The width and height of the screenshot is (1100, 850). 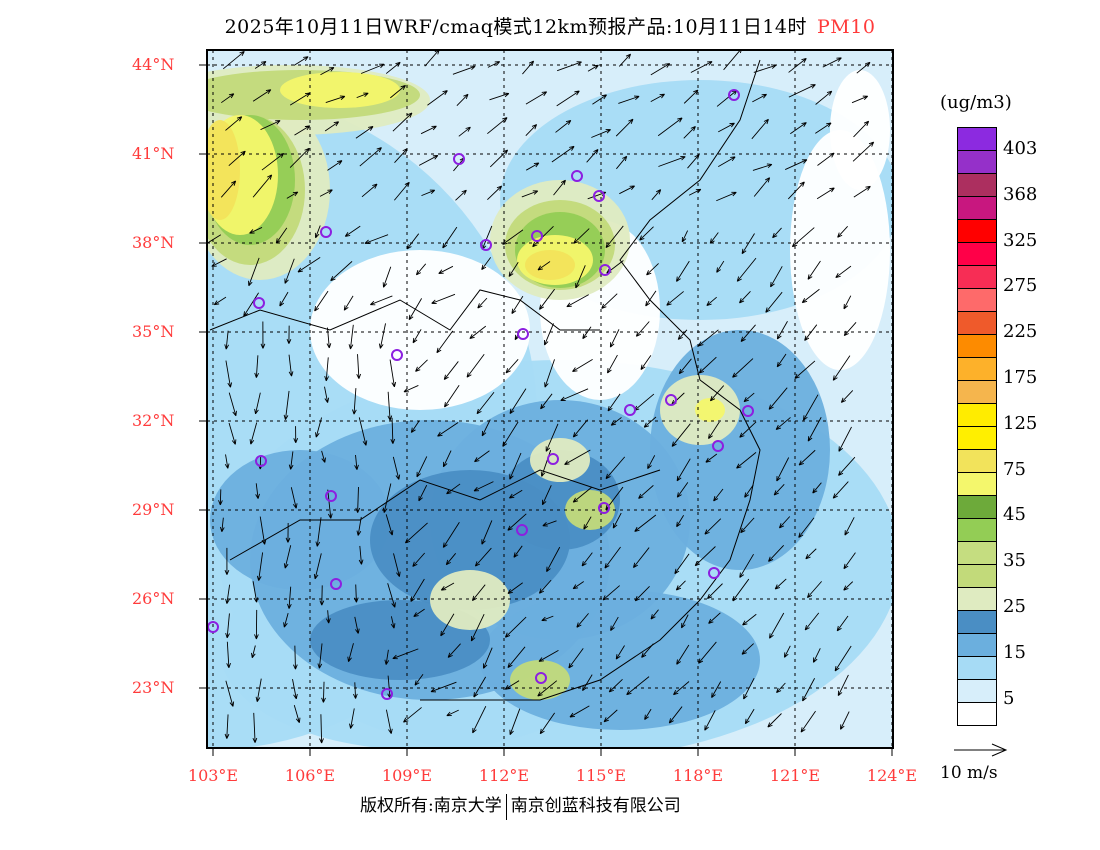 What do you see at coordinates (504, 775) in the screenshot?
I see `lon-label: 112°E` at bounding box center [504, 775].